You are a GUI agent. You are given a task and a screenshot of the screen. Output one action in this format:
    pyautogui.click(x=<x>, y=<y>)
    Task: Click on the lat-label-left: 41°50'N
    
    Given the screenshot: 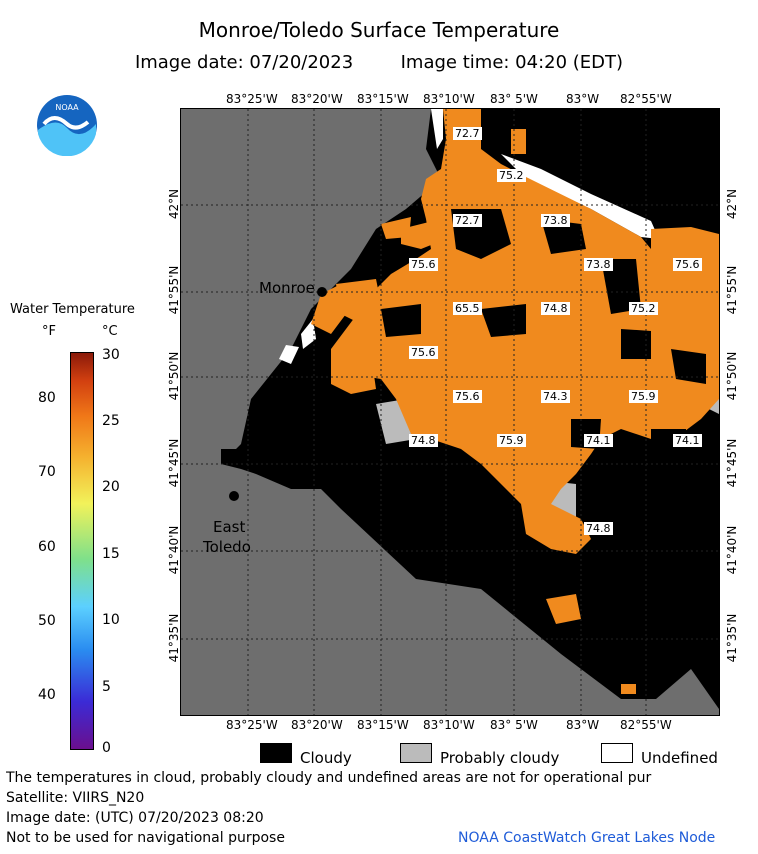 What is the action you would take?
    pyautogui.click(x=174, y=376)
    